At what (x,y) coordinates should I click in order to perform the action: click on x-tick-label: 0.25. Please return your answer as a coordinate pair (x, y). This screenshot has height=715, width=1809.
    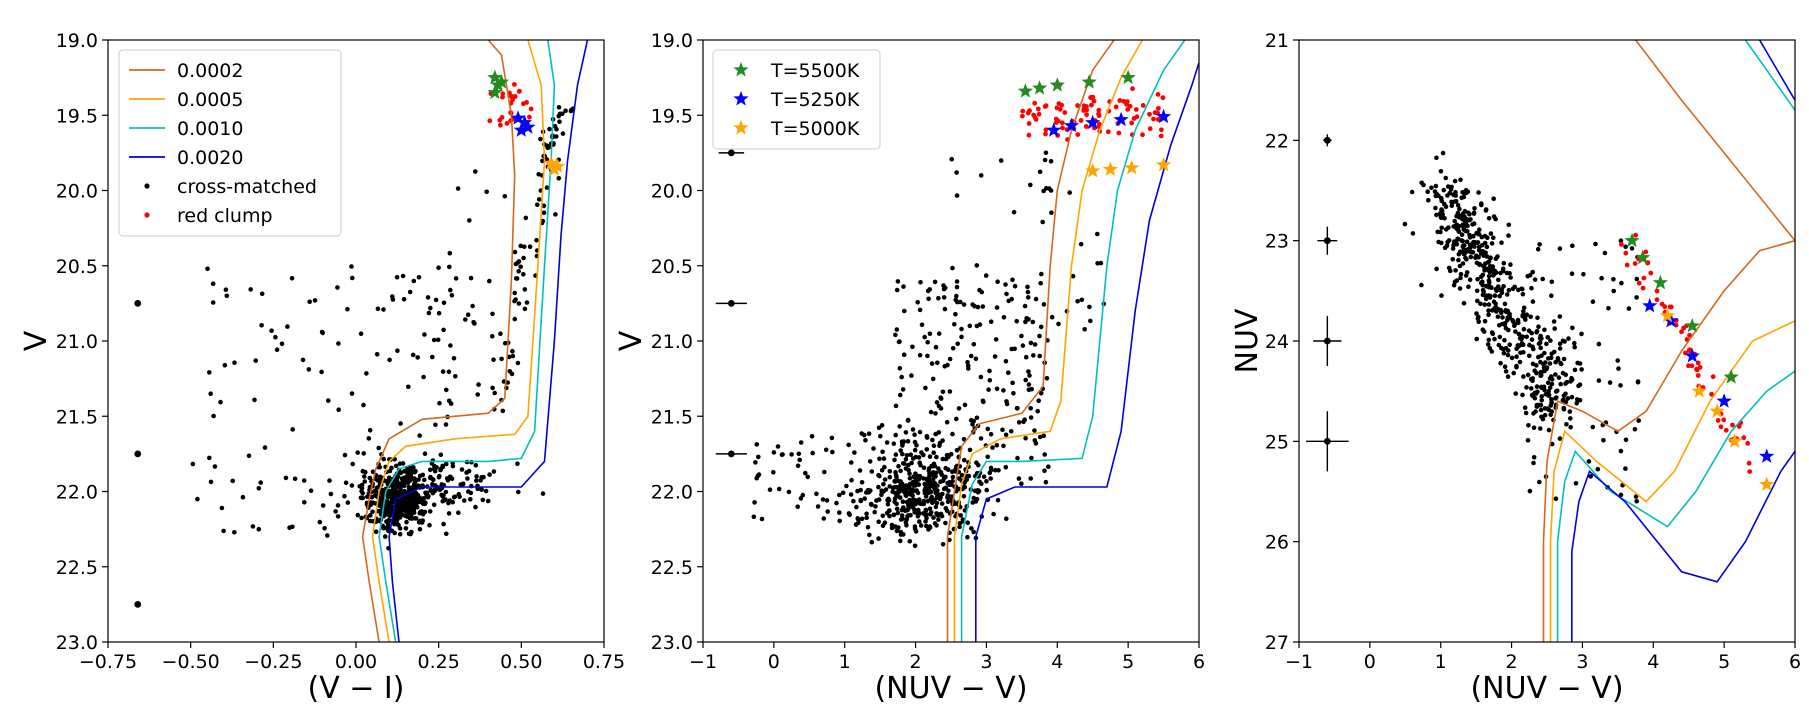
    Looking at the image, I should click on (439, 662).